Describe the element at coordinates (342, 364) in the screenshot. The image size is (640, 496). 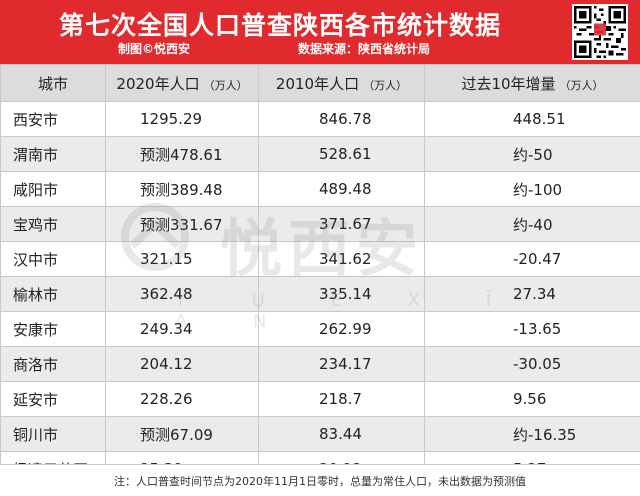
I see `cell-pop2010: 234.17` at that location.